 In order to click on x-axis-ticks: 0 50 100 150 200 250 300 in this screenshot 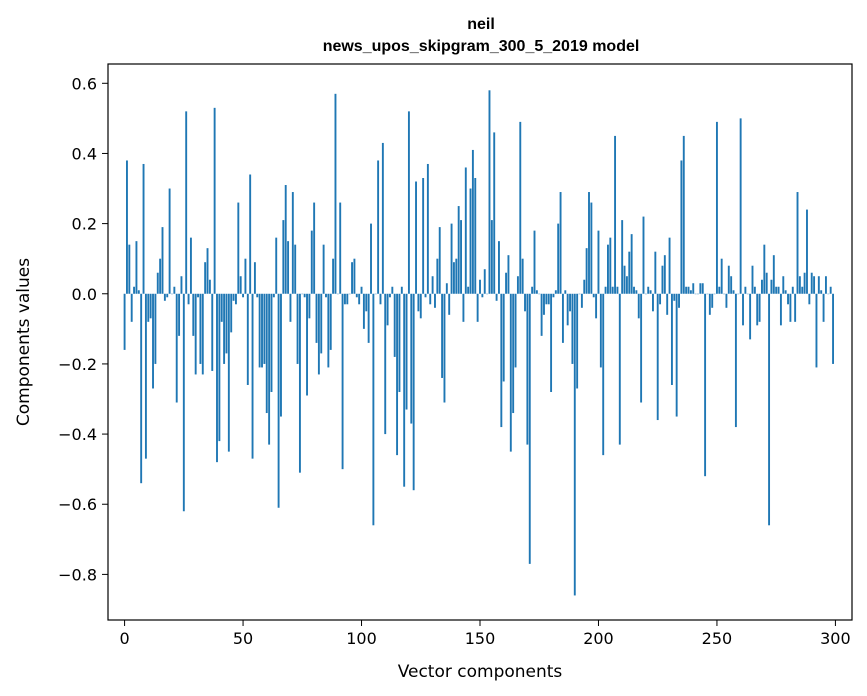, I will do `click(485, 634)`.